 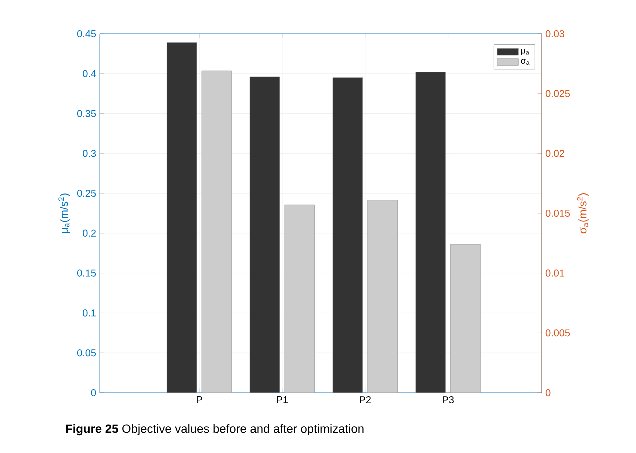 What do you see at coordinates (583, 214) in the screenshot?
I see `y2-axis-title: σ$_{a}$(m/s$^{2}$)` at bounding box center [583, 214].